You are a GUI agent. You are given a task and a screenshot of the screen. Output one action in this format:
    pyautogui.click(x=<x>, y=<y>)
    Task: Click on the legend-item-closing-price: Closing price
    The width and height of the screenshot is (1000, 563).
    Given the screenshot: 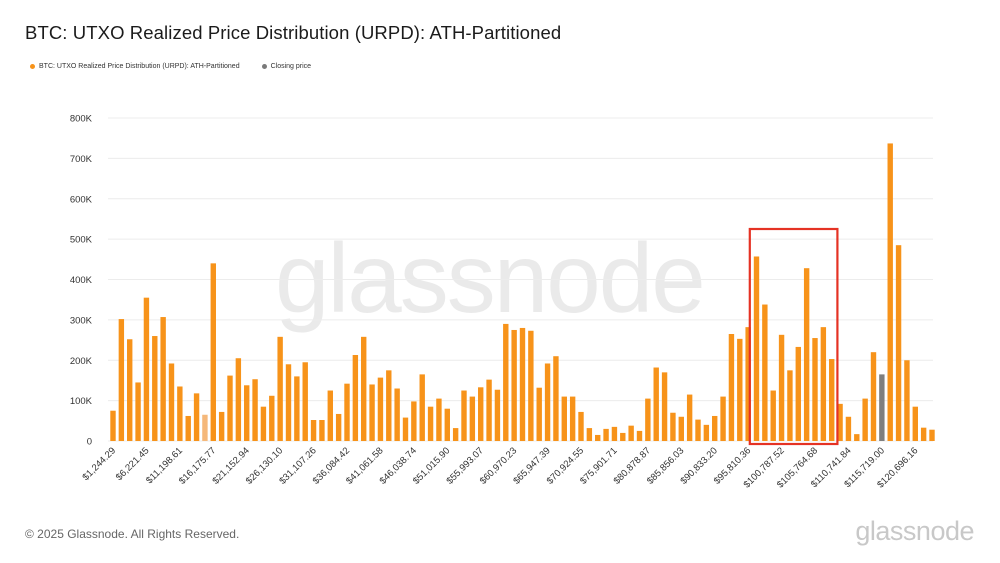 What is the action you would take?
    pyautogui.click(x=286, y=66)
    